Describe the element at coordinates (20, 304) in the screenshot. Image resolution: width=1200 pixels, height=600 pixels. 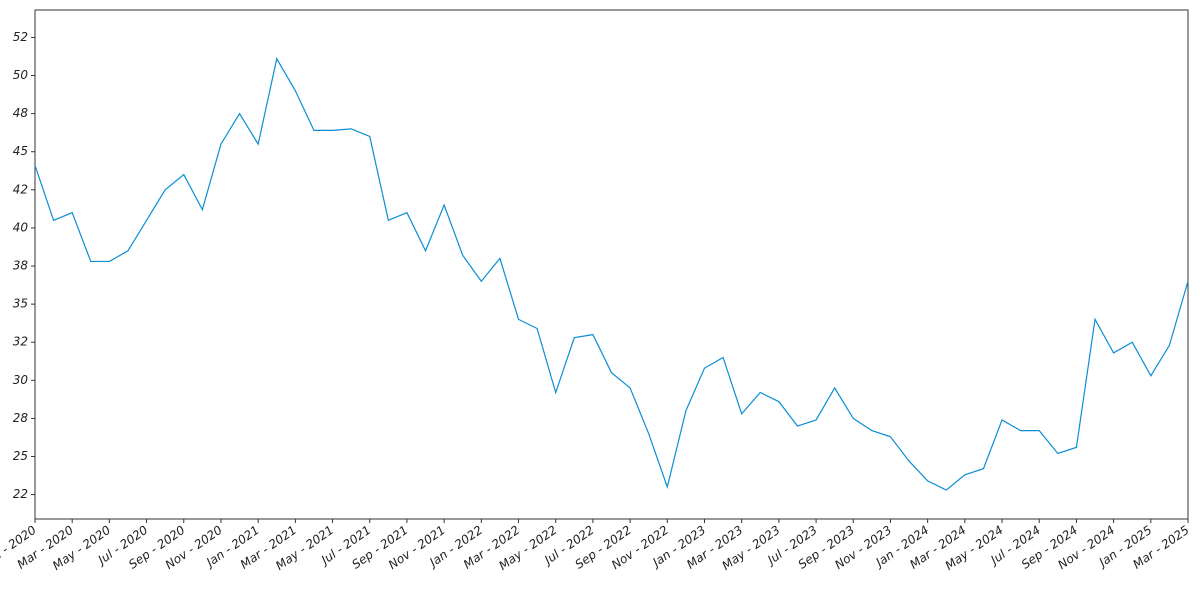
I see `y-tick-label: 35` at that location.